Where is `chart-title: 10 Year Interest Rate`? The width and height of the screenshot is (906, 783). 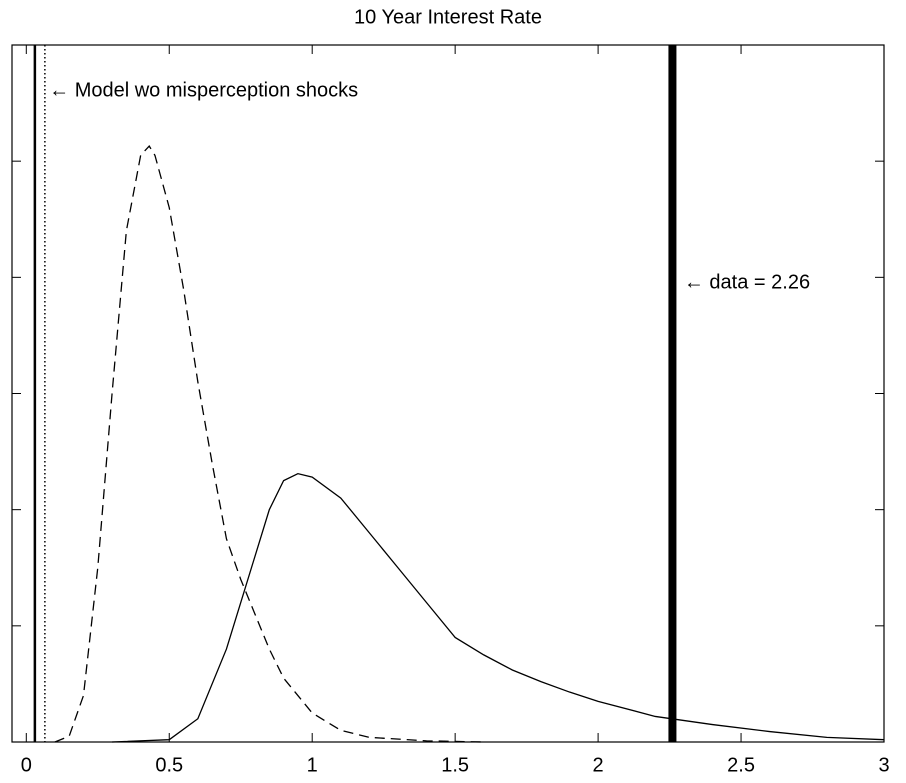
chart-title: 10 Year Interest Rate is located at coordinates (448, 17).